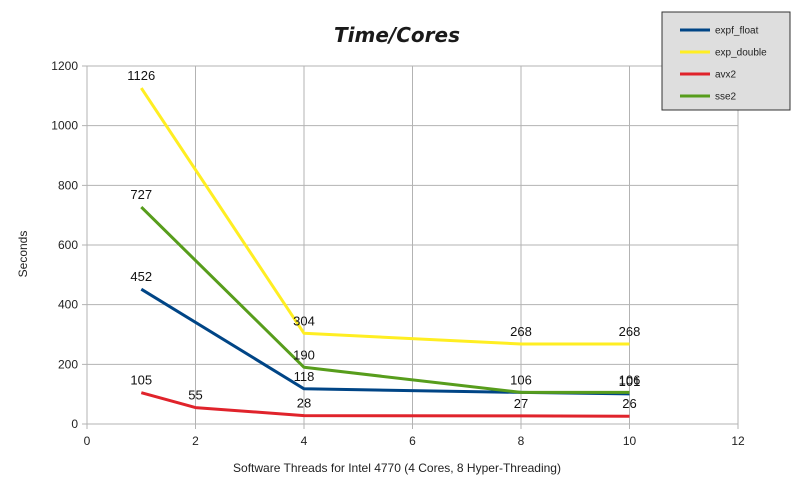  Describe the element at coordinates (521, 441) in the screenshot. I see `x-tick-label: 8` at that location.